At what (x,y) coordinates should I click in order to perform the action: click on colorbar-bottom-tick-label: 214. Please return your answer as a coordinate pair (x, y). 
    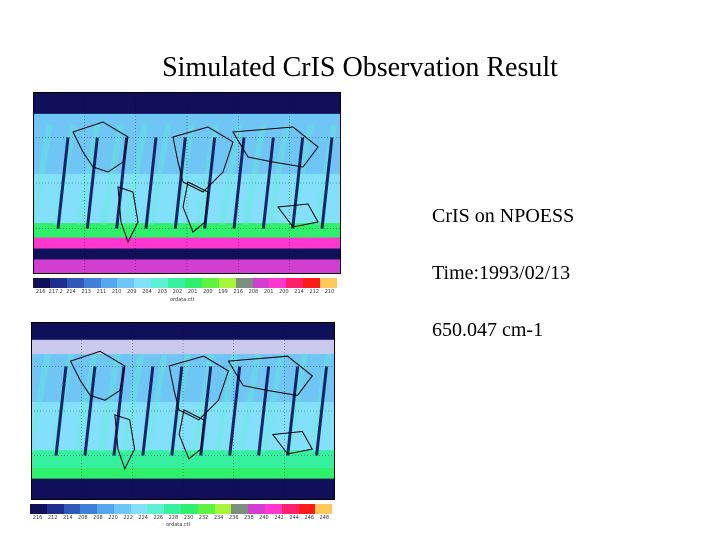
    Looking at the image, I should click on (67, 518).